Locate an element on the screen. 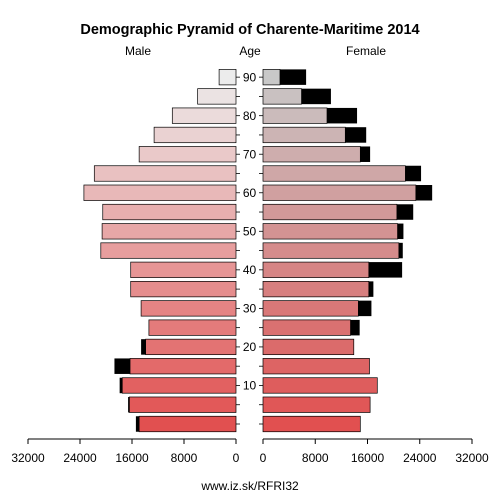 Image resolution: width=500 pixels, height=500 pixels. age-tick-label: 80 is located at coordinates (250, 116).